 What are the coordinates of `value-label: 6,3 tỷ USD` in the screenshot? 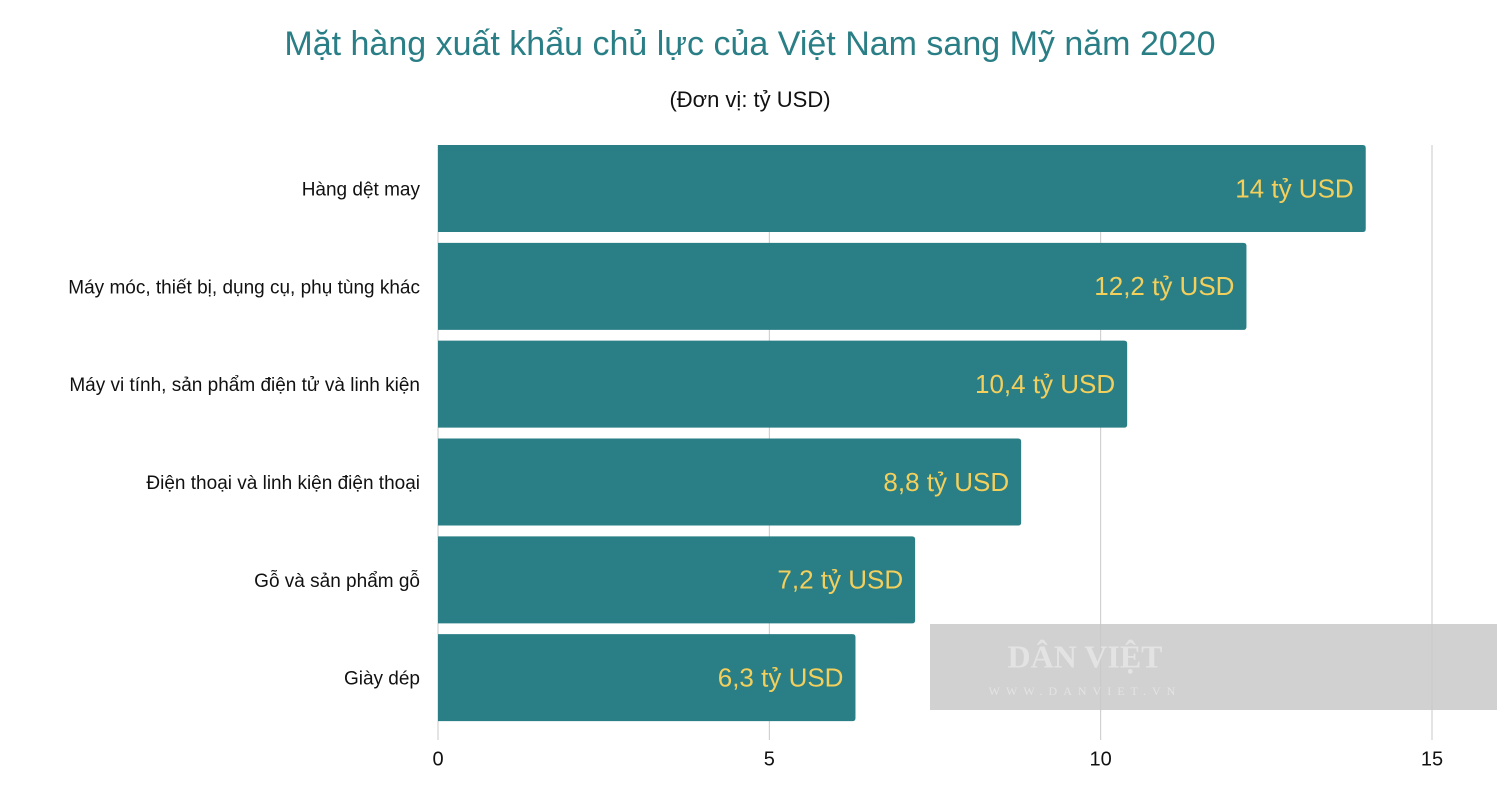 It's located at (781, 678).